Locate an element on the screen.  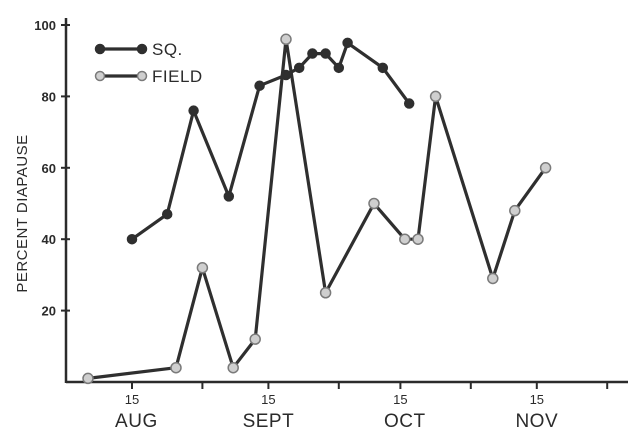
month-label: OCT is located at coordinates (405, 420).